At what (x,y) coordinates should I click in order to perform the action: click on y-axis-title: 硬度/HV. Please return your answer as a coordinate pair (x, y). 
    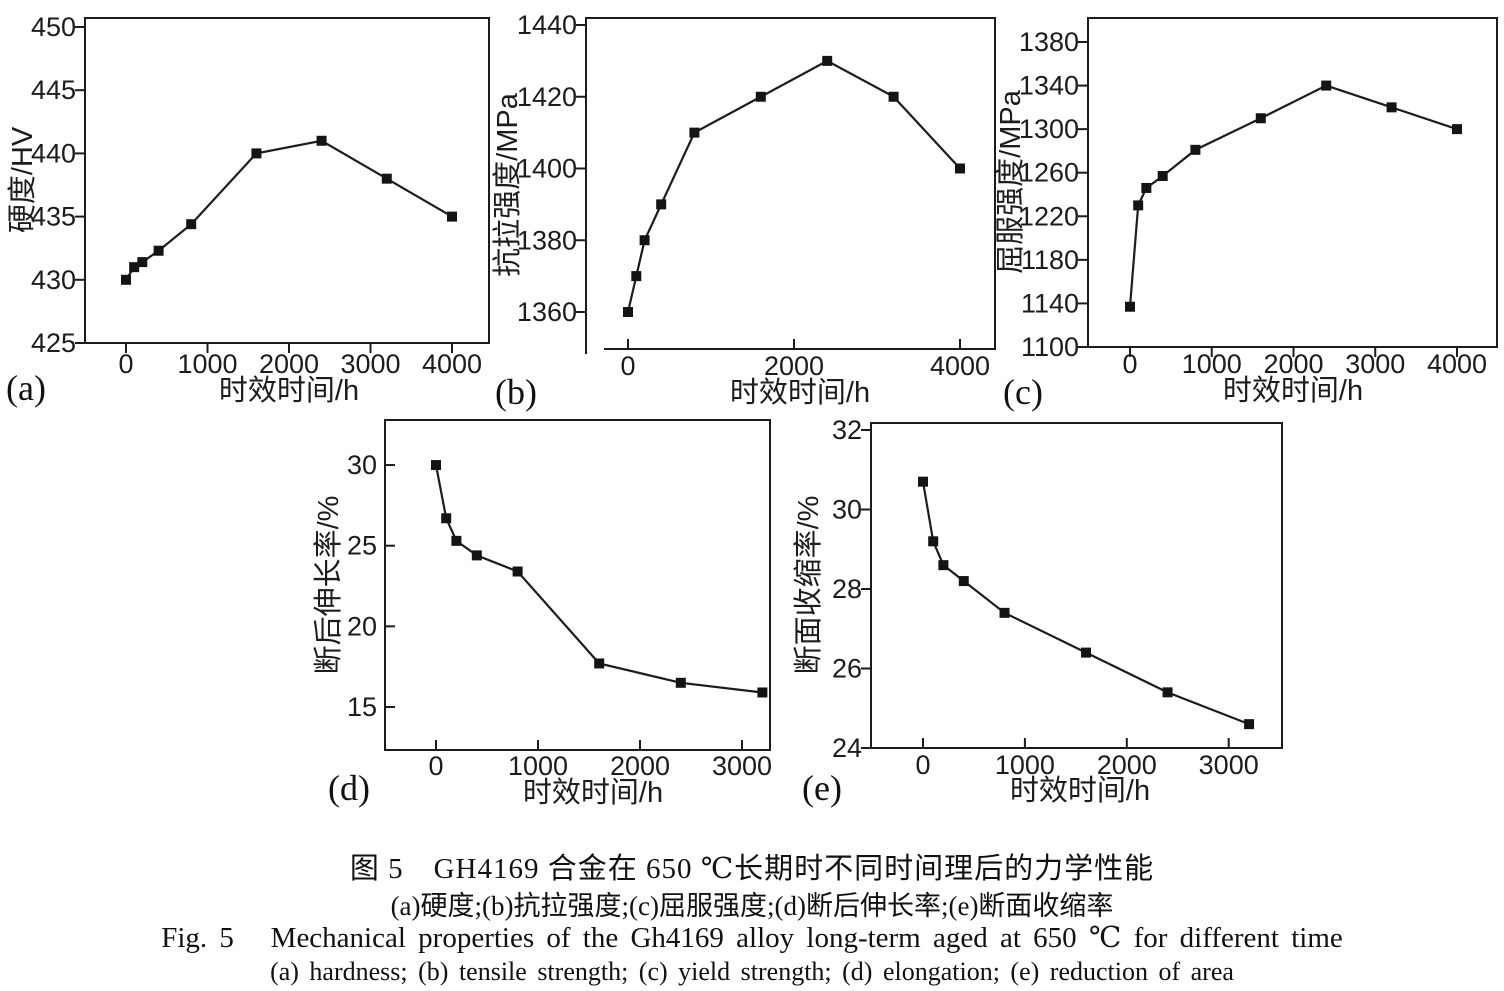
    Looking at the image, I should click on (22, 179).